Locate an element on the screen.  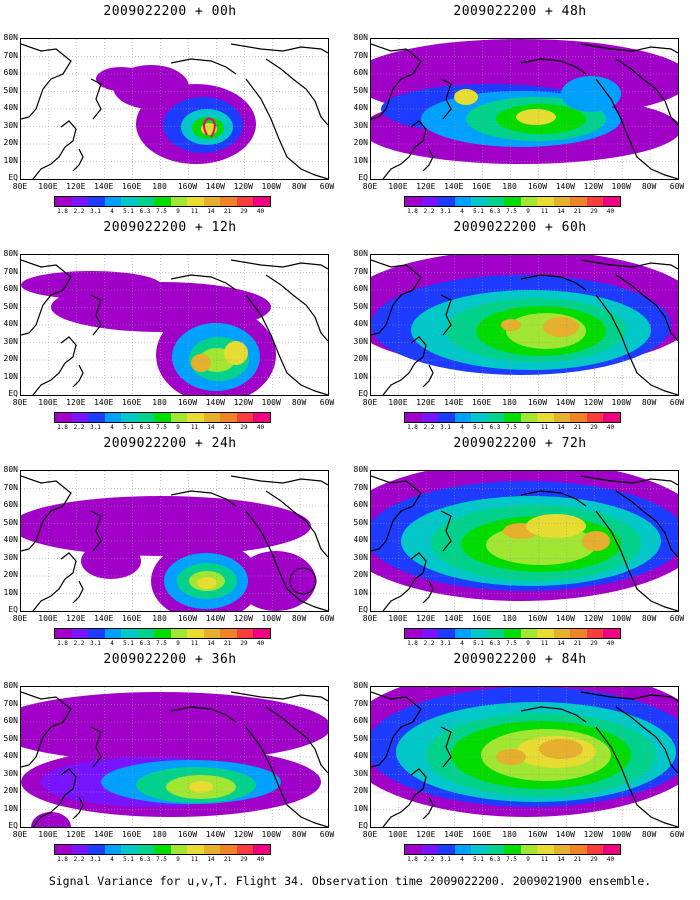
longitude-label: 120W is located at coordinates (243, 402).